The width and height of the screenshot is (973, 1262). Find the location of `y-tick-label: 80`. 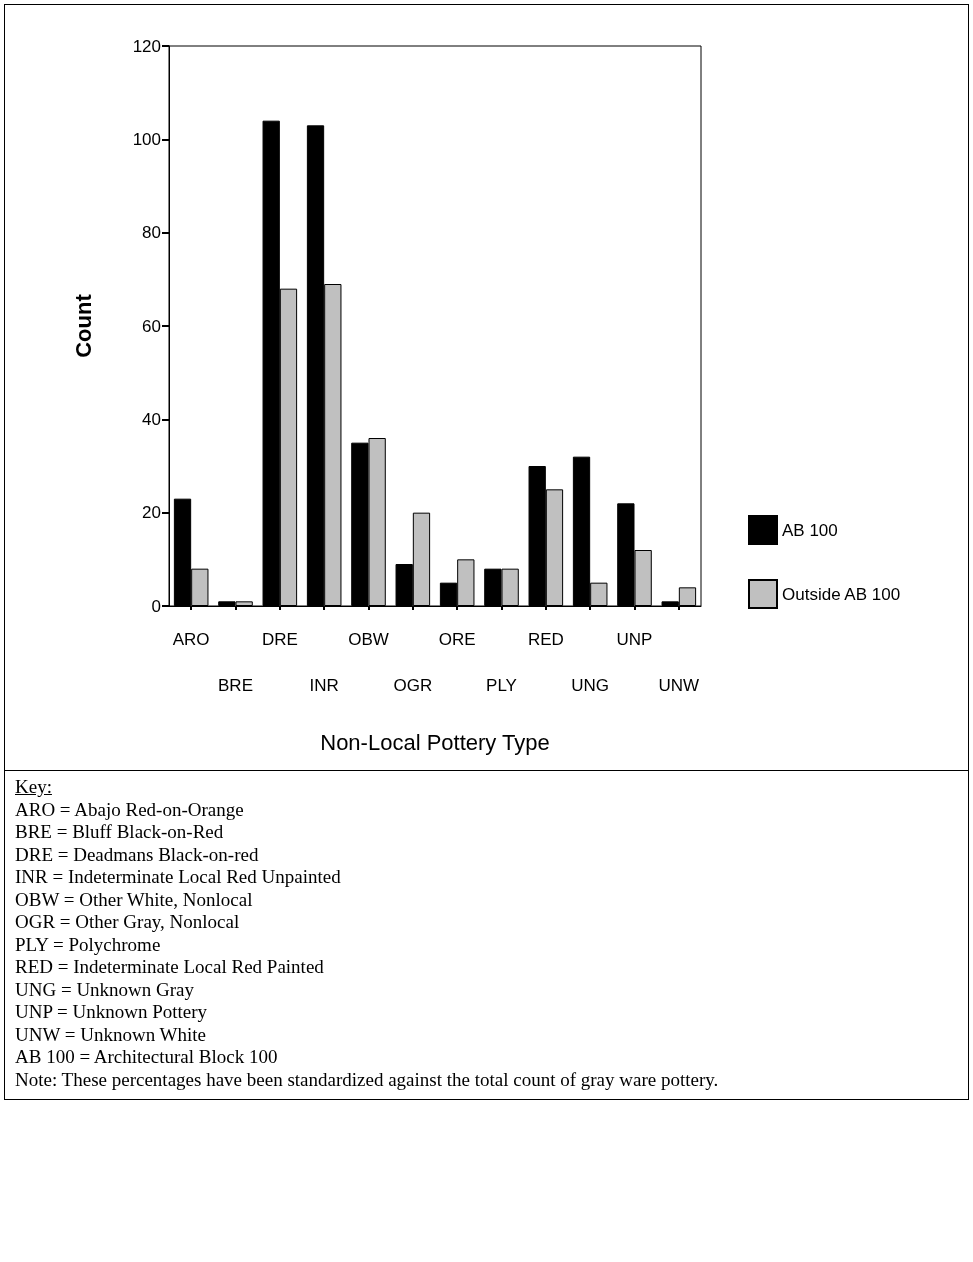

y-tick-label: 80 is located at coordinates (151, 233).